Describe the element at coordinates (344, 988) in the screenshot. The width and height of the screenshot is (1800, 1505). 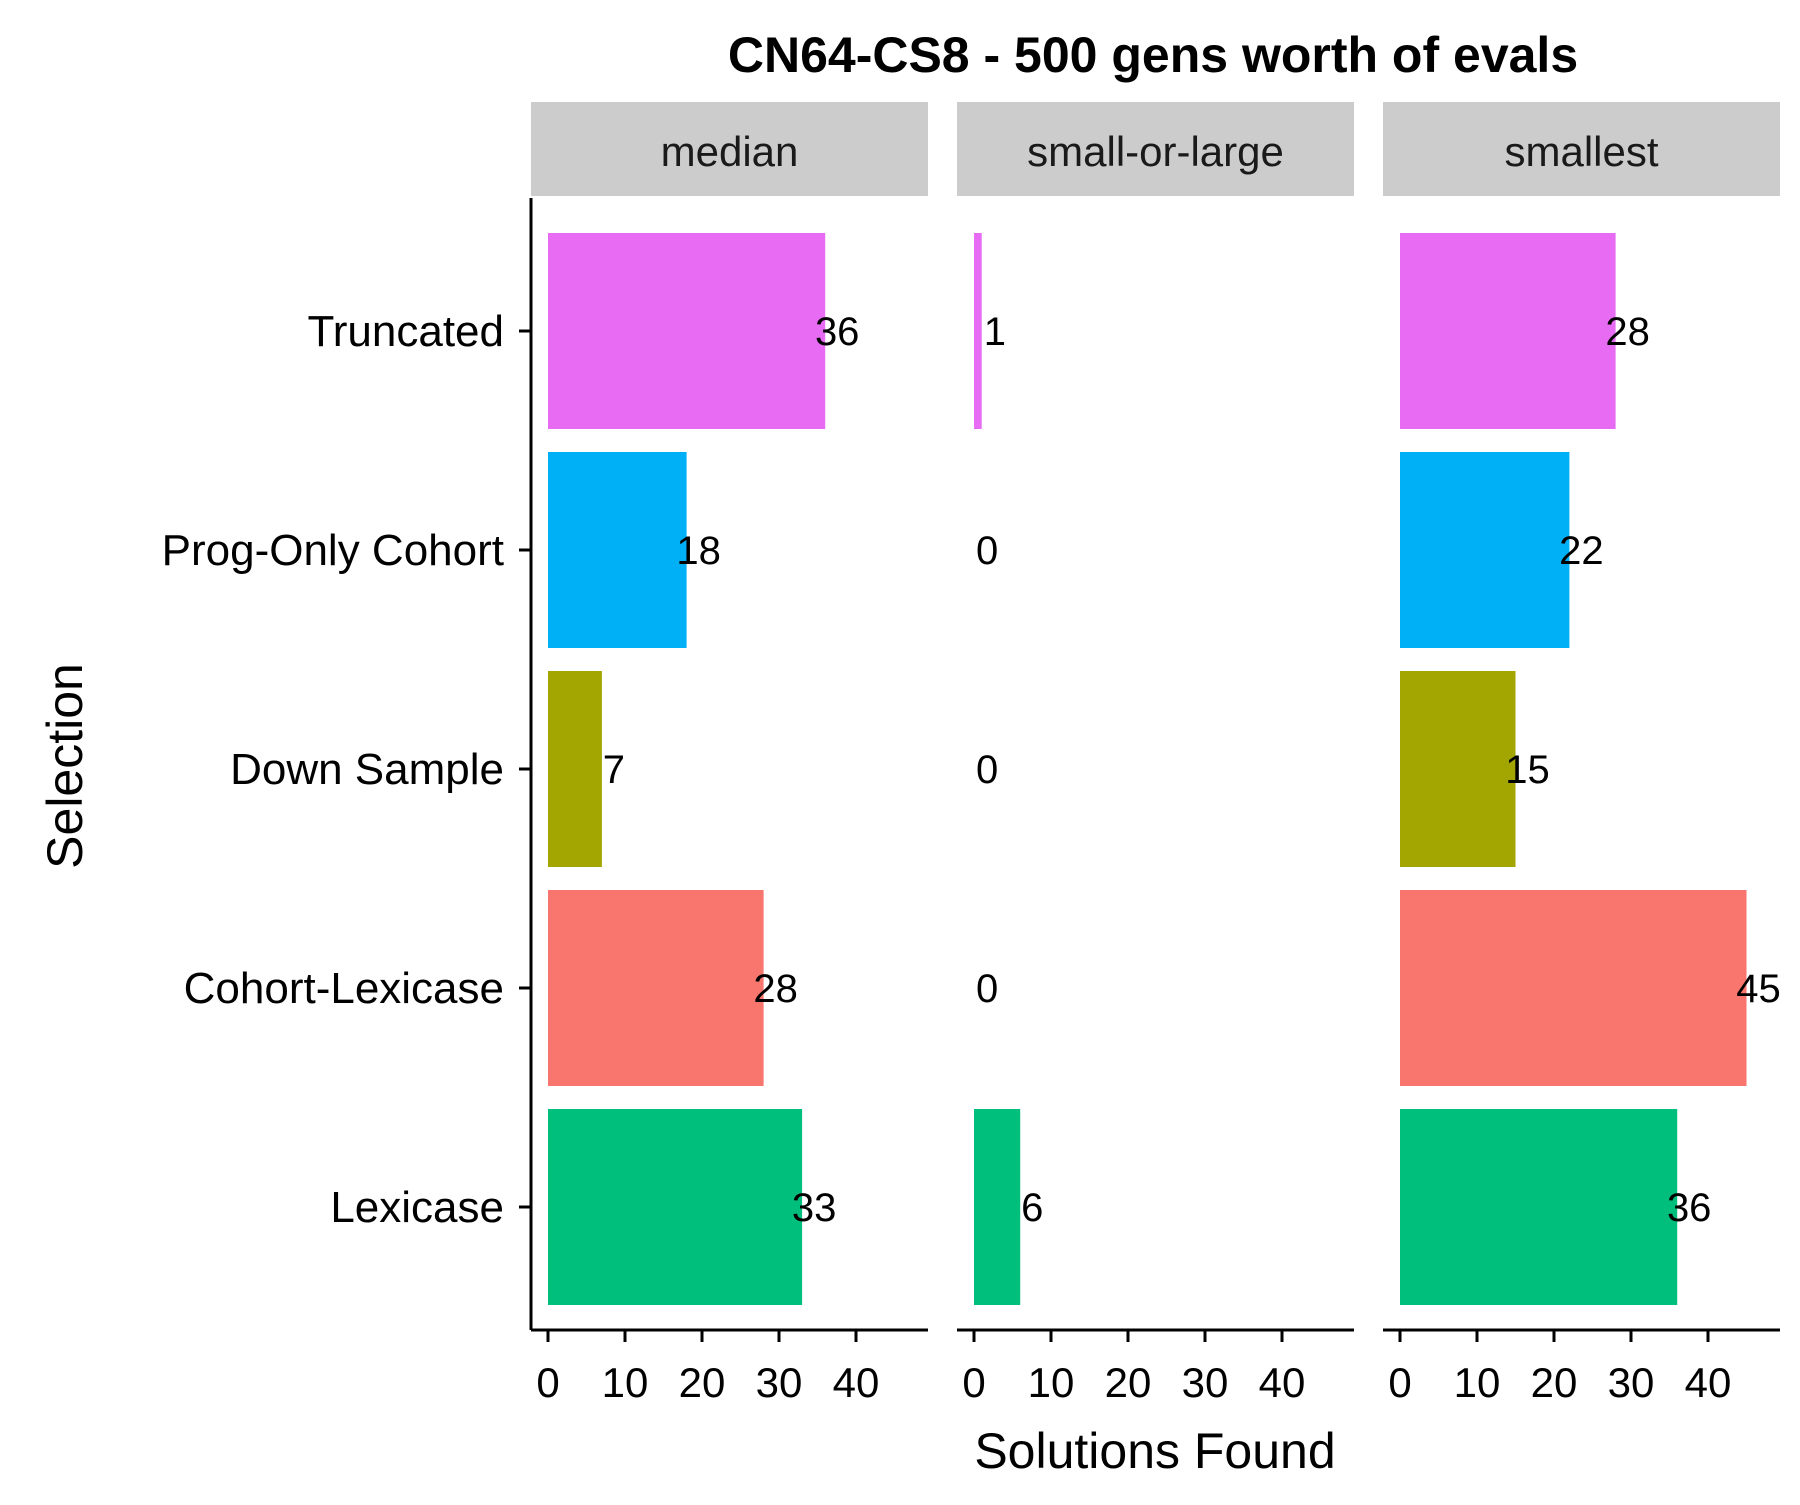
I see `y-category-label: Cohort-Lexicase` at that location.